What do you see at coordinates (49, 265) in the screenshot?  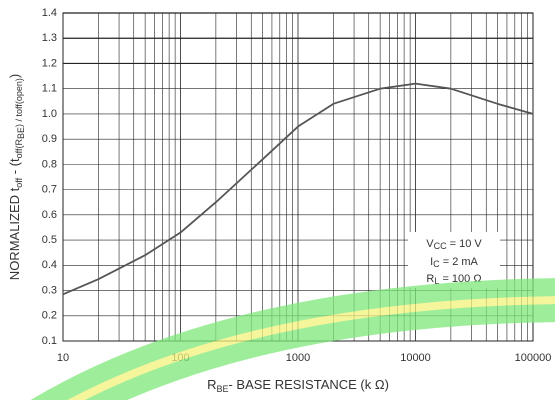 I see `y-tick-label: 0.4` at bounding box center [49, 265].